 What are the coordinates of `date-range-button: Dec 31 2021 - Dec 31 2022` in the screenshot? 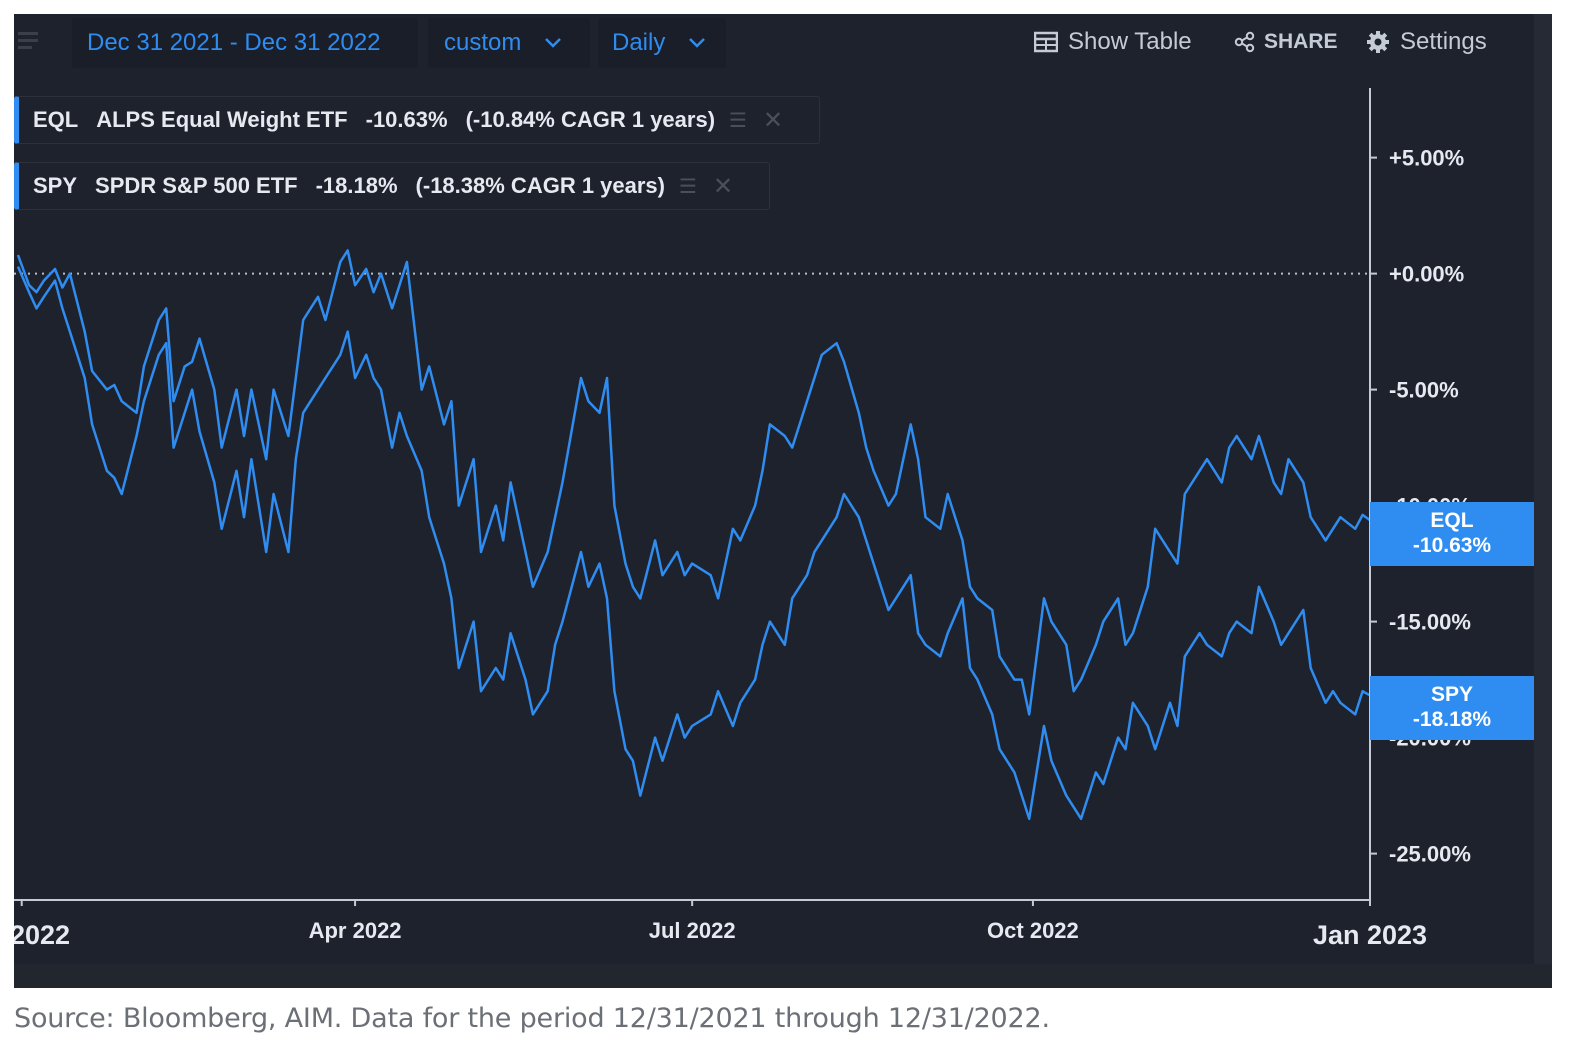 It's located at (245, 43).